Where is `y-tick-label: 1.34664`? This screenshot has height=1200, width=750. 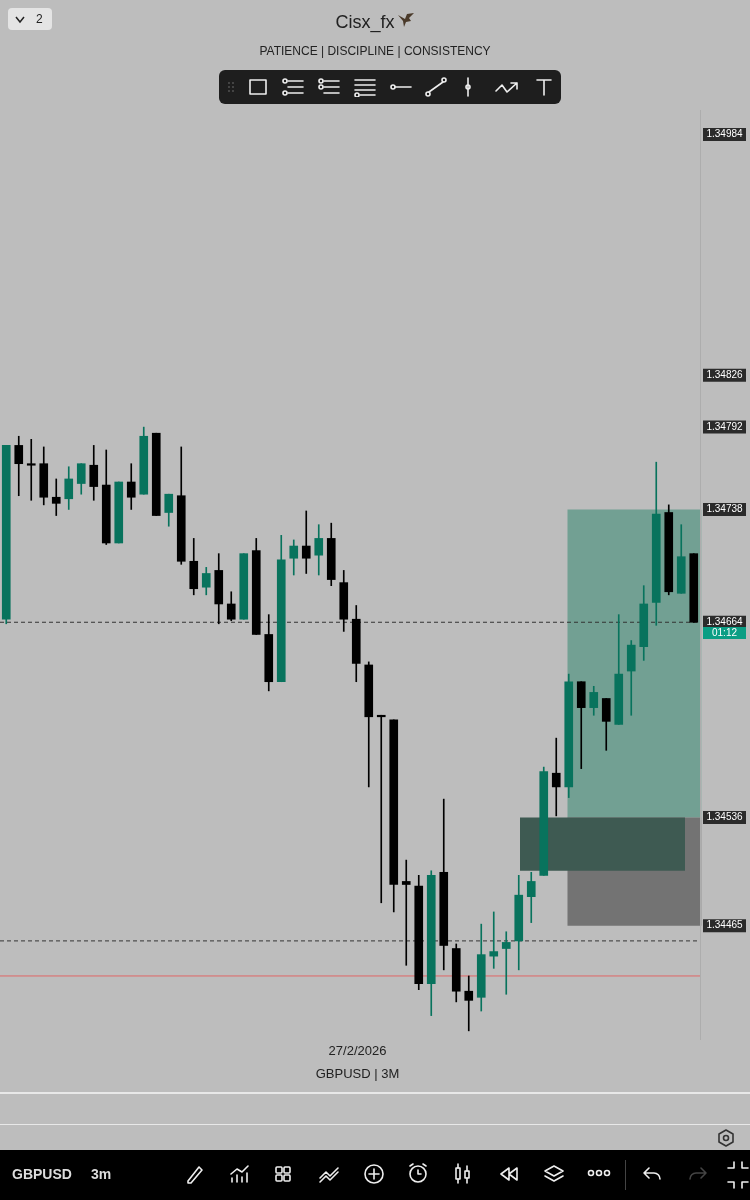 y-tick-label: 1.34664 is located at coordinates (725, 622).